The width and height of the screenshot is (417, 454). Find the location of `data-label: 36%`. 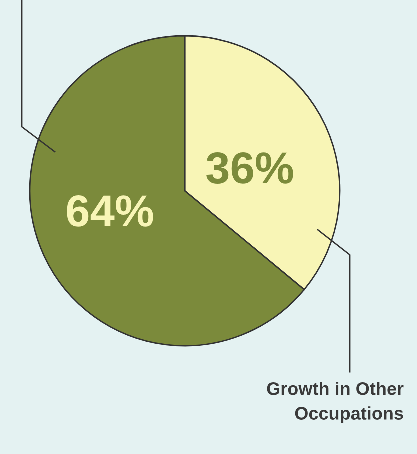

data-label: 36% is located at coordinates (250, 168).